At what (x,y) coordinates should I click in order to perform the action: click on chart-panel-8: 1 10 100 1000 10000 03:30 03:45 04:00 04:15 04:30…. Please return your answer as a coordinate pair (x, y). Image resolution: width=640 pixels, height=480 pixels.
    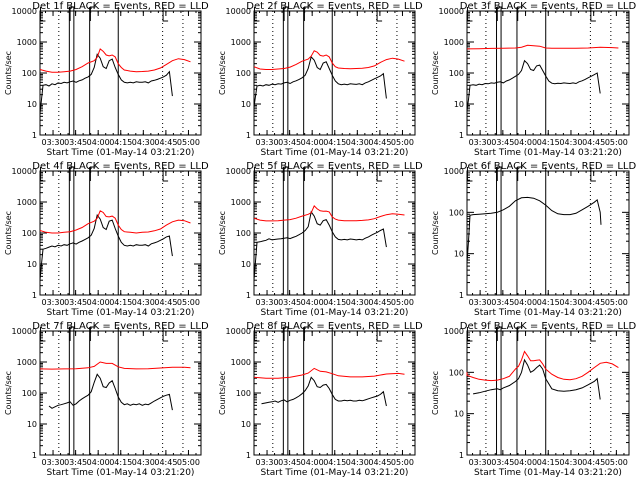
    Looking at the image, I should click on (320, 399).